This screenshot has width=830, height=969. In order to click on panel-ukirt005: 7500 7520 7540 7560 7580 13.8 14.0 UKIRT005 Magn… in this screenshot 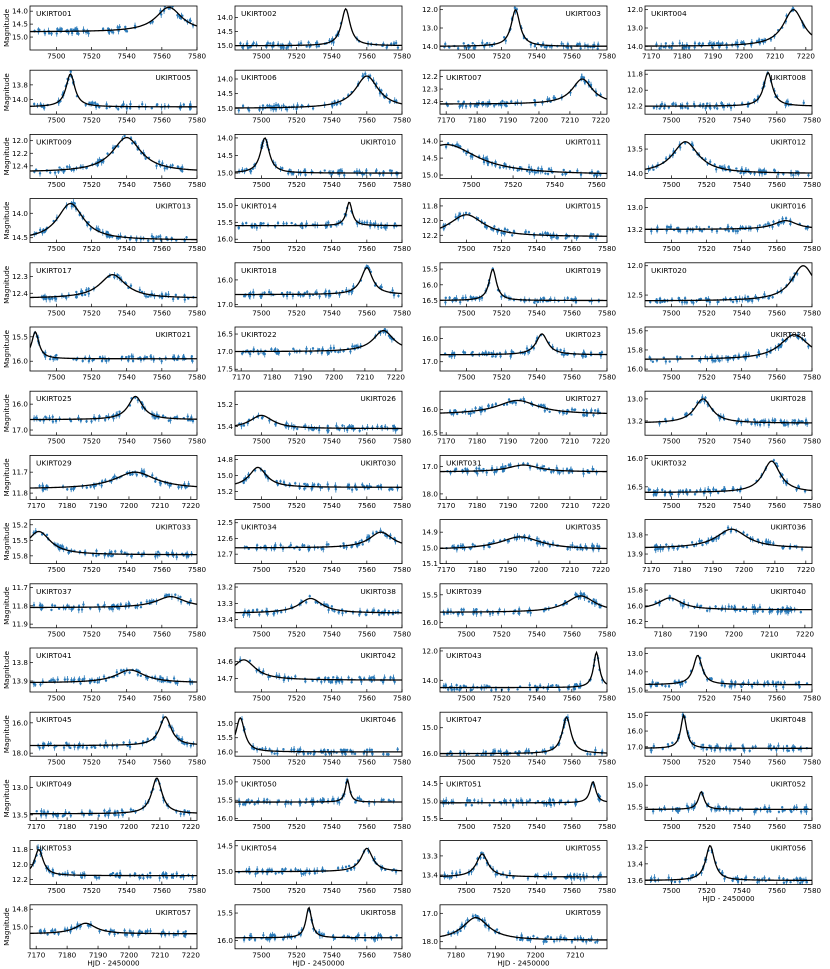, I will do `click(104, 97)`.